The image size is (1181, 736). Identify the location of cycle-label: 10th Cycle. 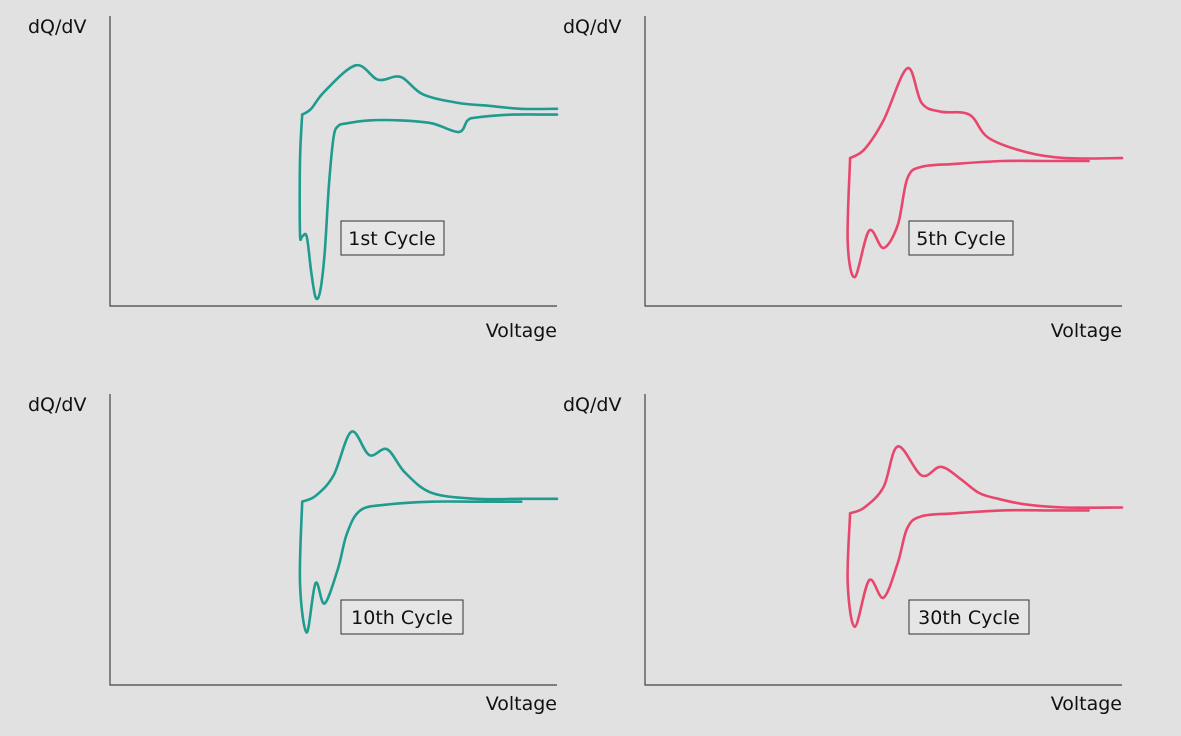
(402, 618).